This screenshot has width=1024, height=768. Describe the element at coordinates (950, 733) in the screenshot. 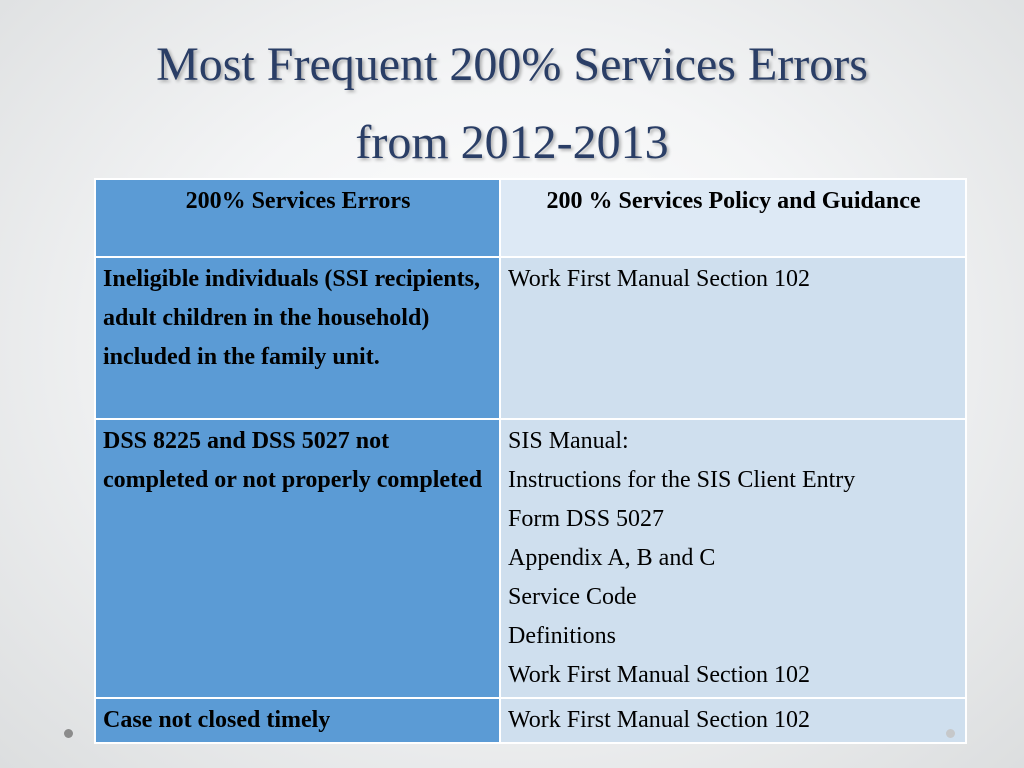

I see `slide-page-dot` at that location.